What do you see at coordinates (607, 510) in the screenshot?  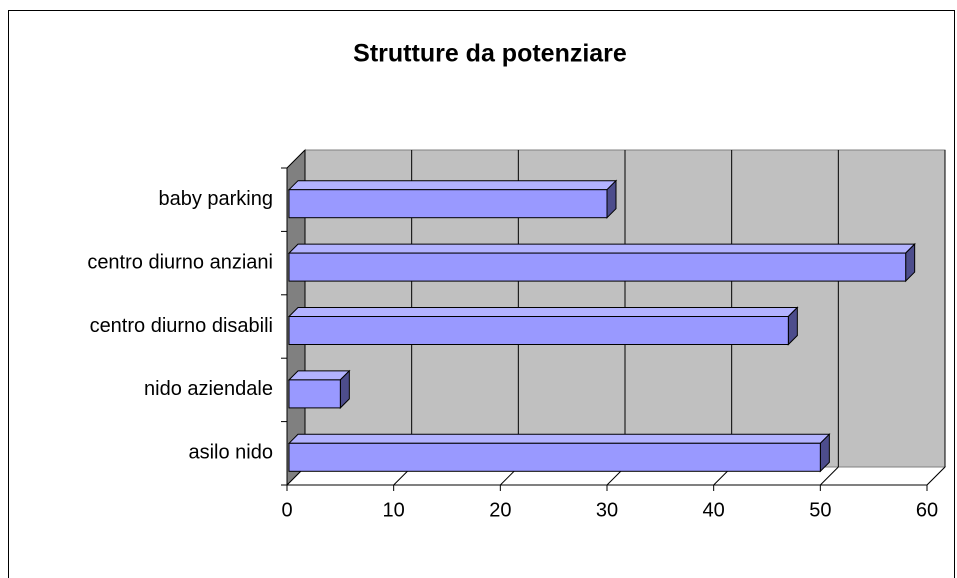 I see `x-tick-label: 30` at bounding box center [607, 510].